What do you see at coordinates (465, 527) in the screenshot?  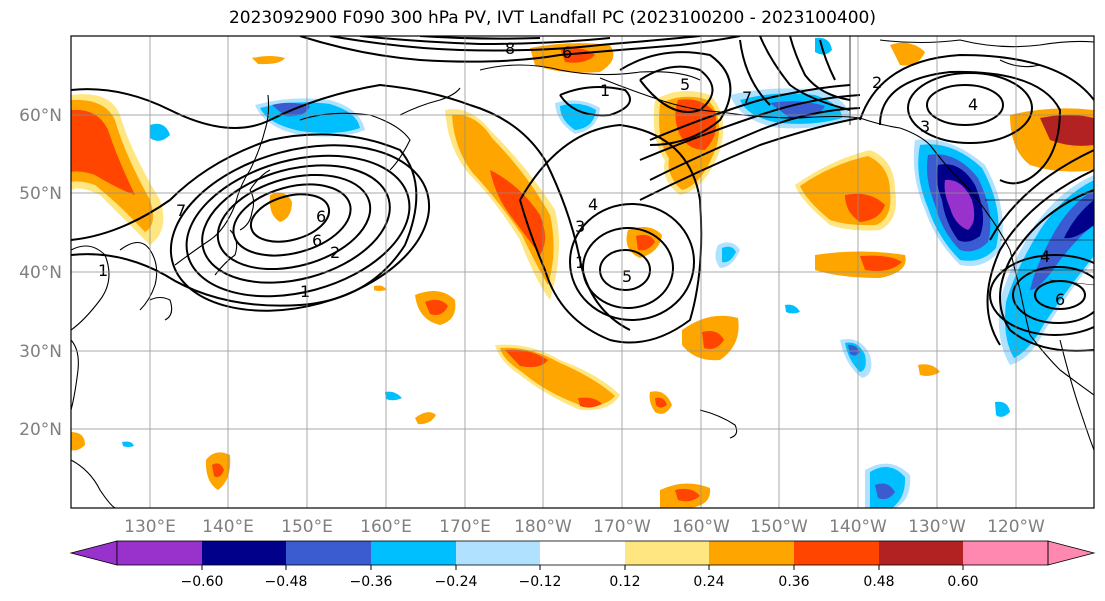 I see `lon-label: 170°E` at bounding box center [465, 527].